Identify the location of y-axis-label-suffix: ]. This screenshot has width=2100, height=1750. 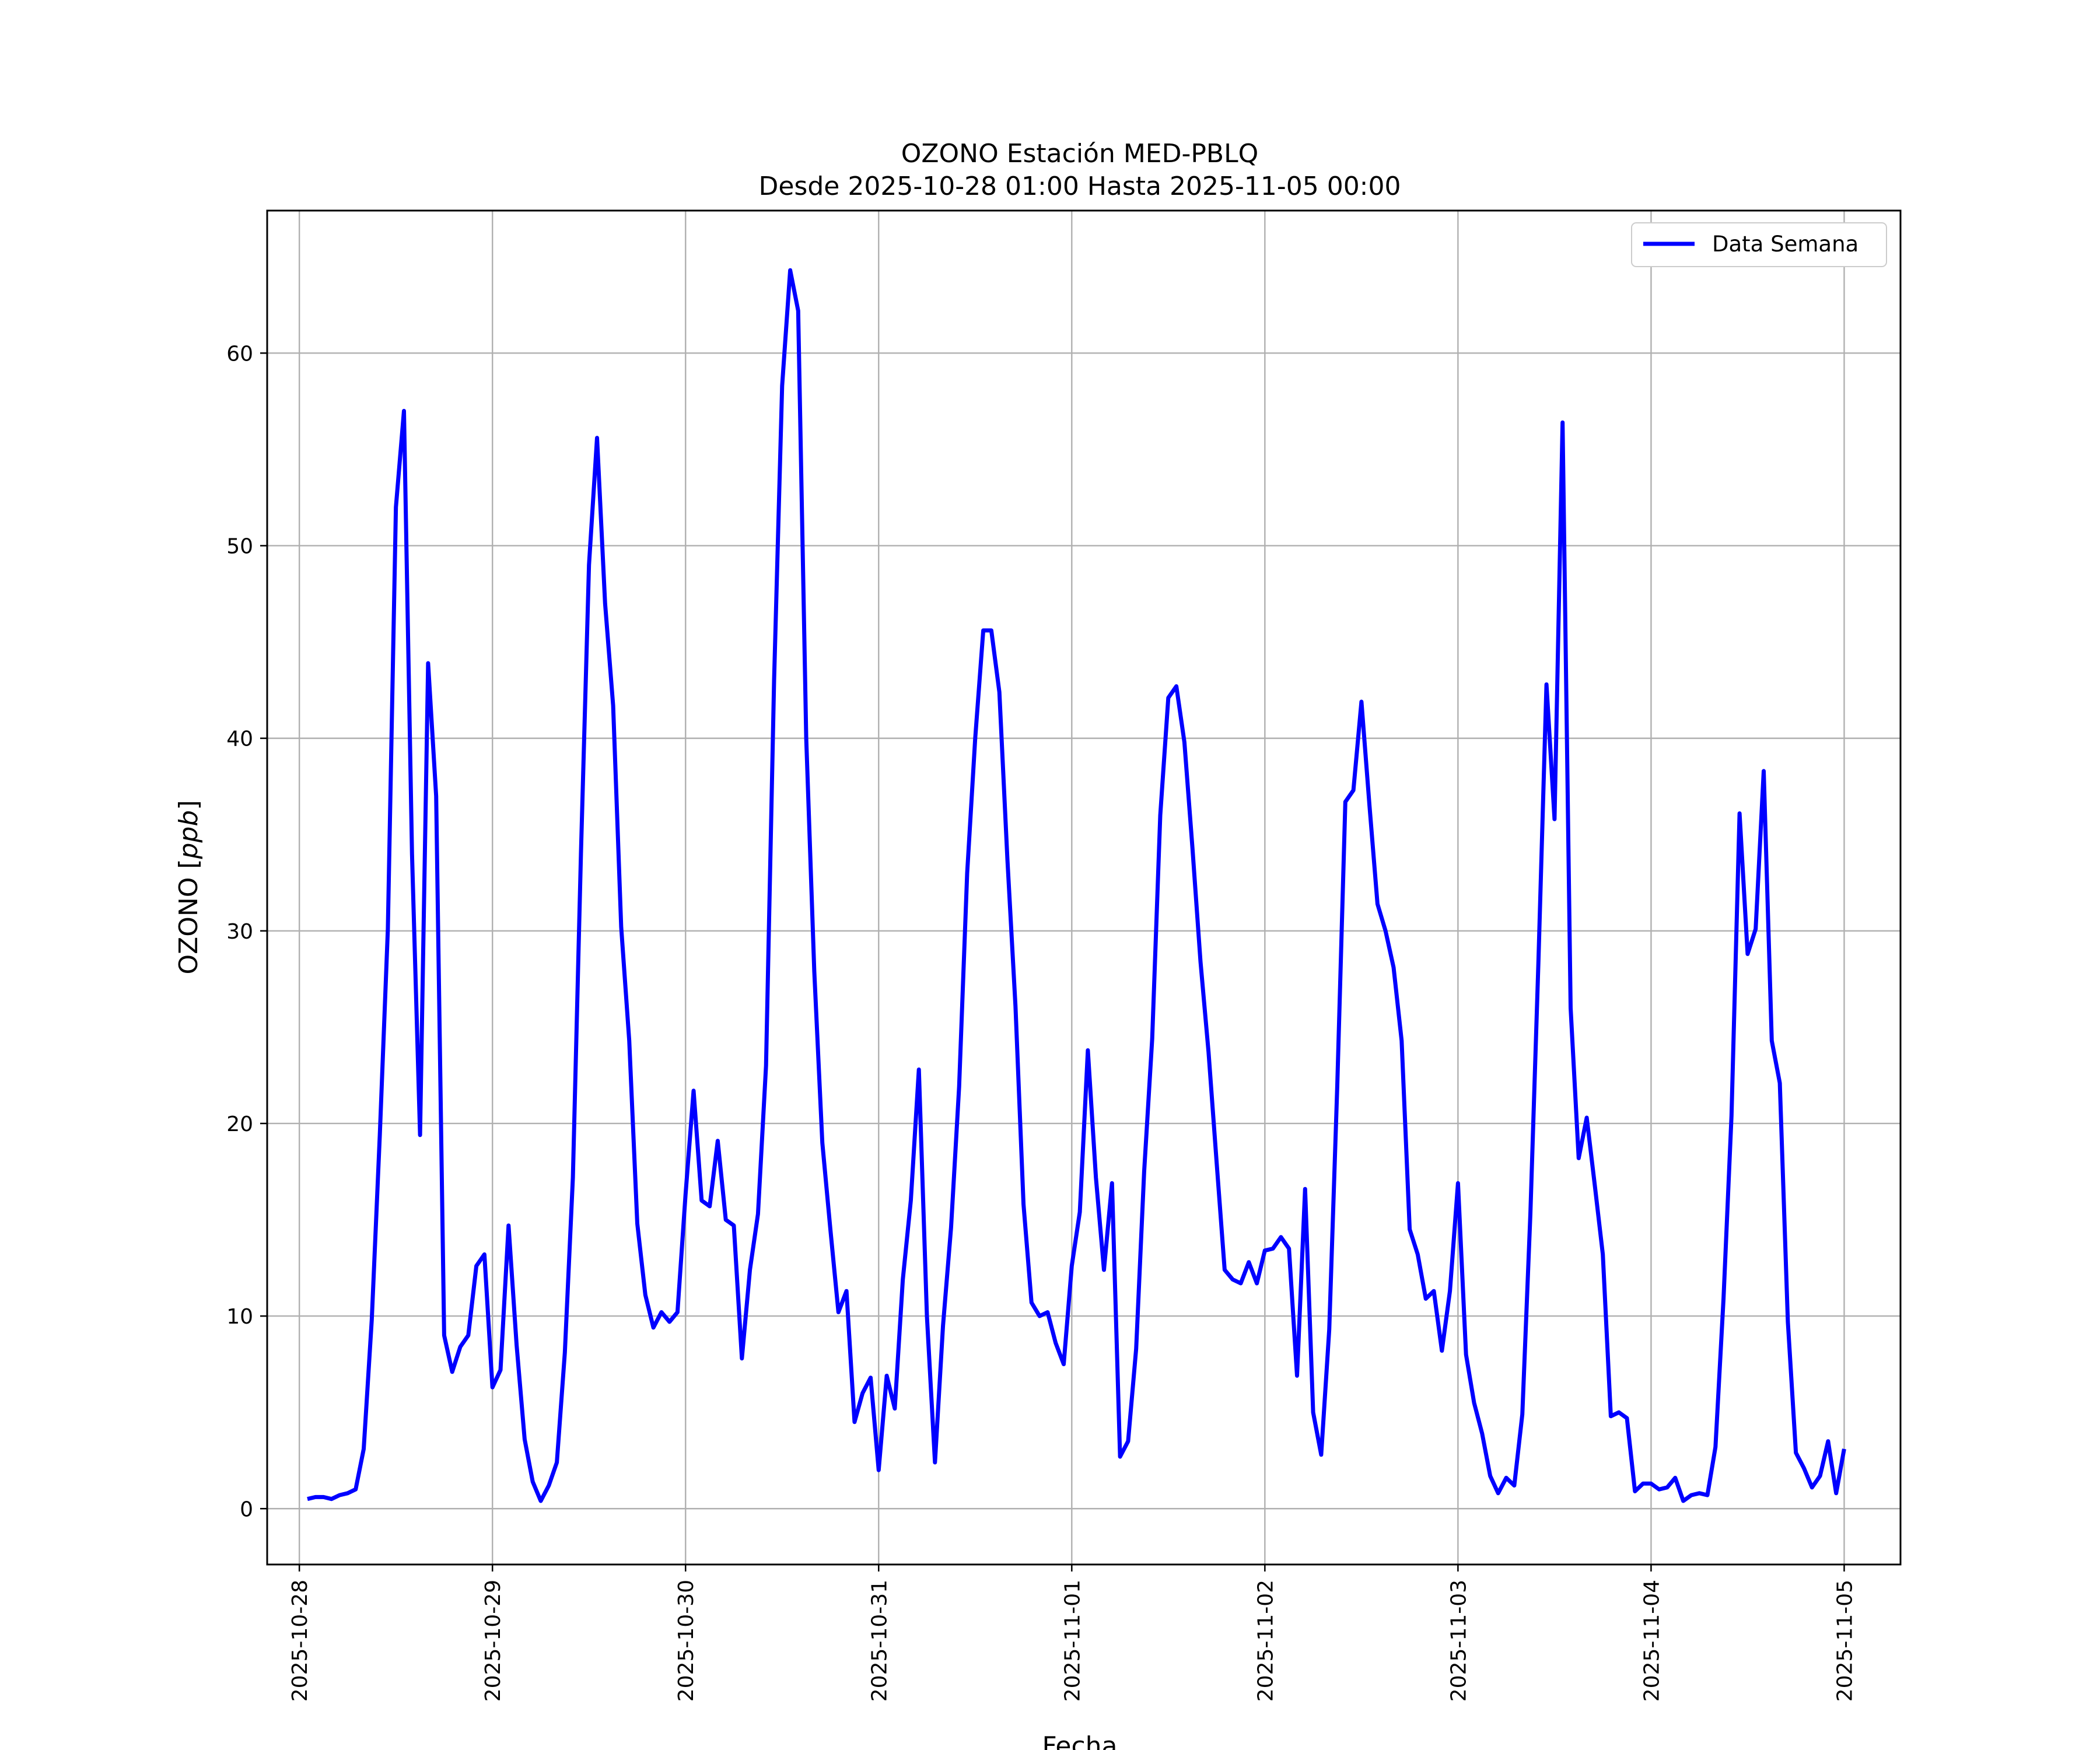
(189, 805).